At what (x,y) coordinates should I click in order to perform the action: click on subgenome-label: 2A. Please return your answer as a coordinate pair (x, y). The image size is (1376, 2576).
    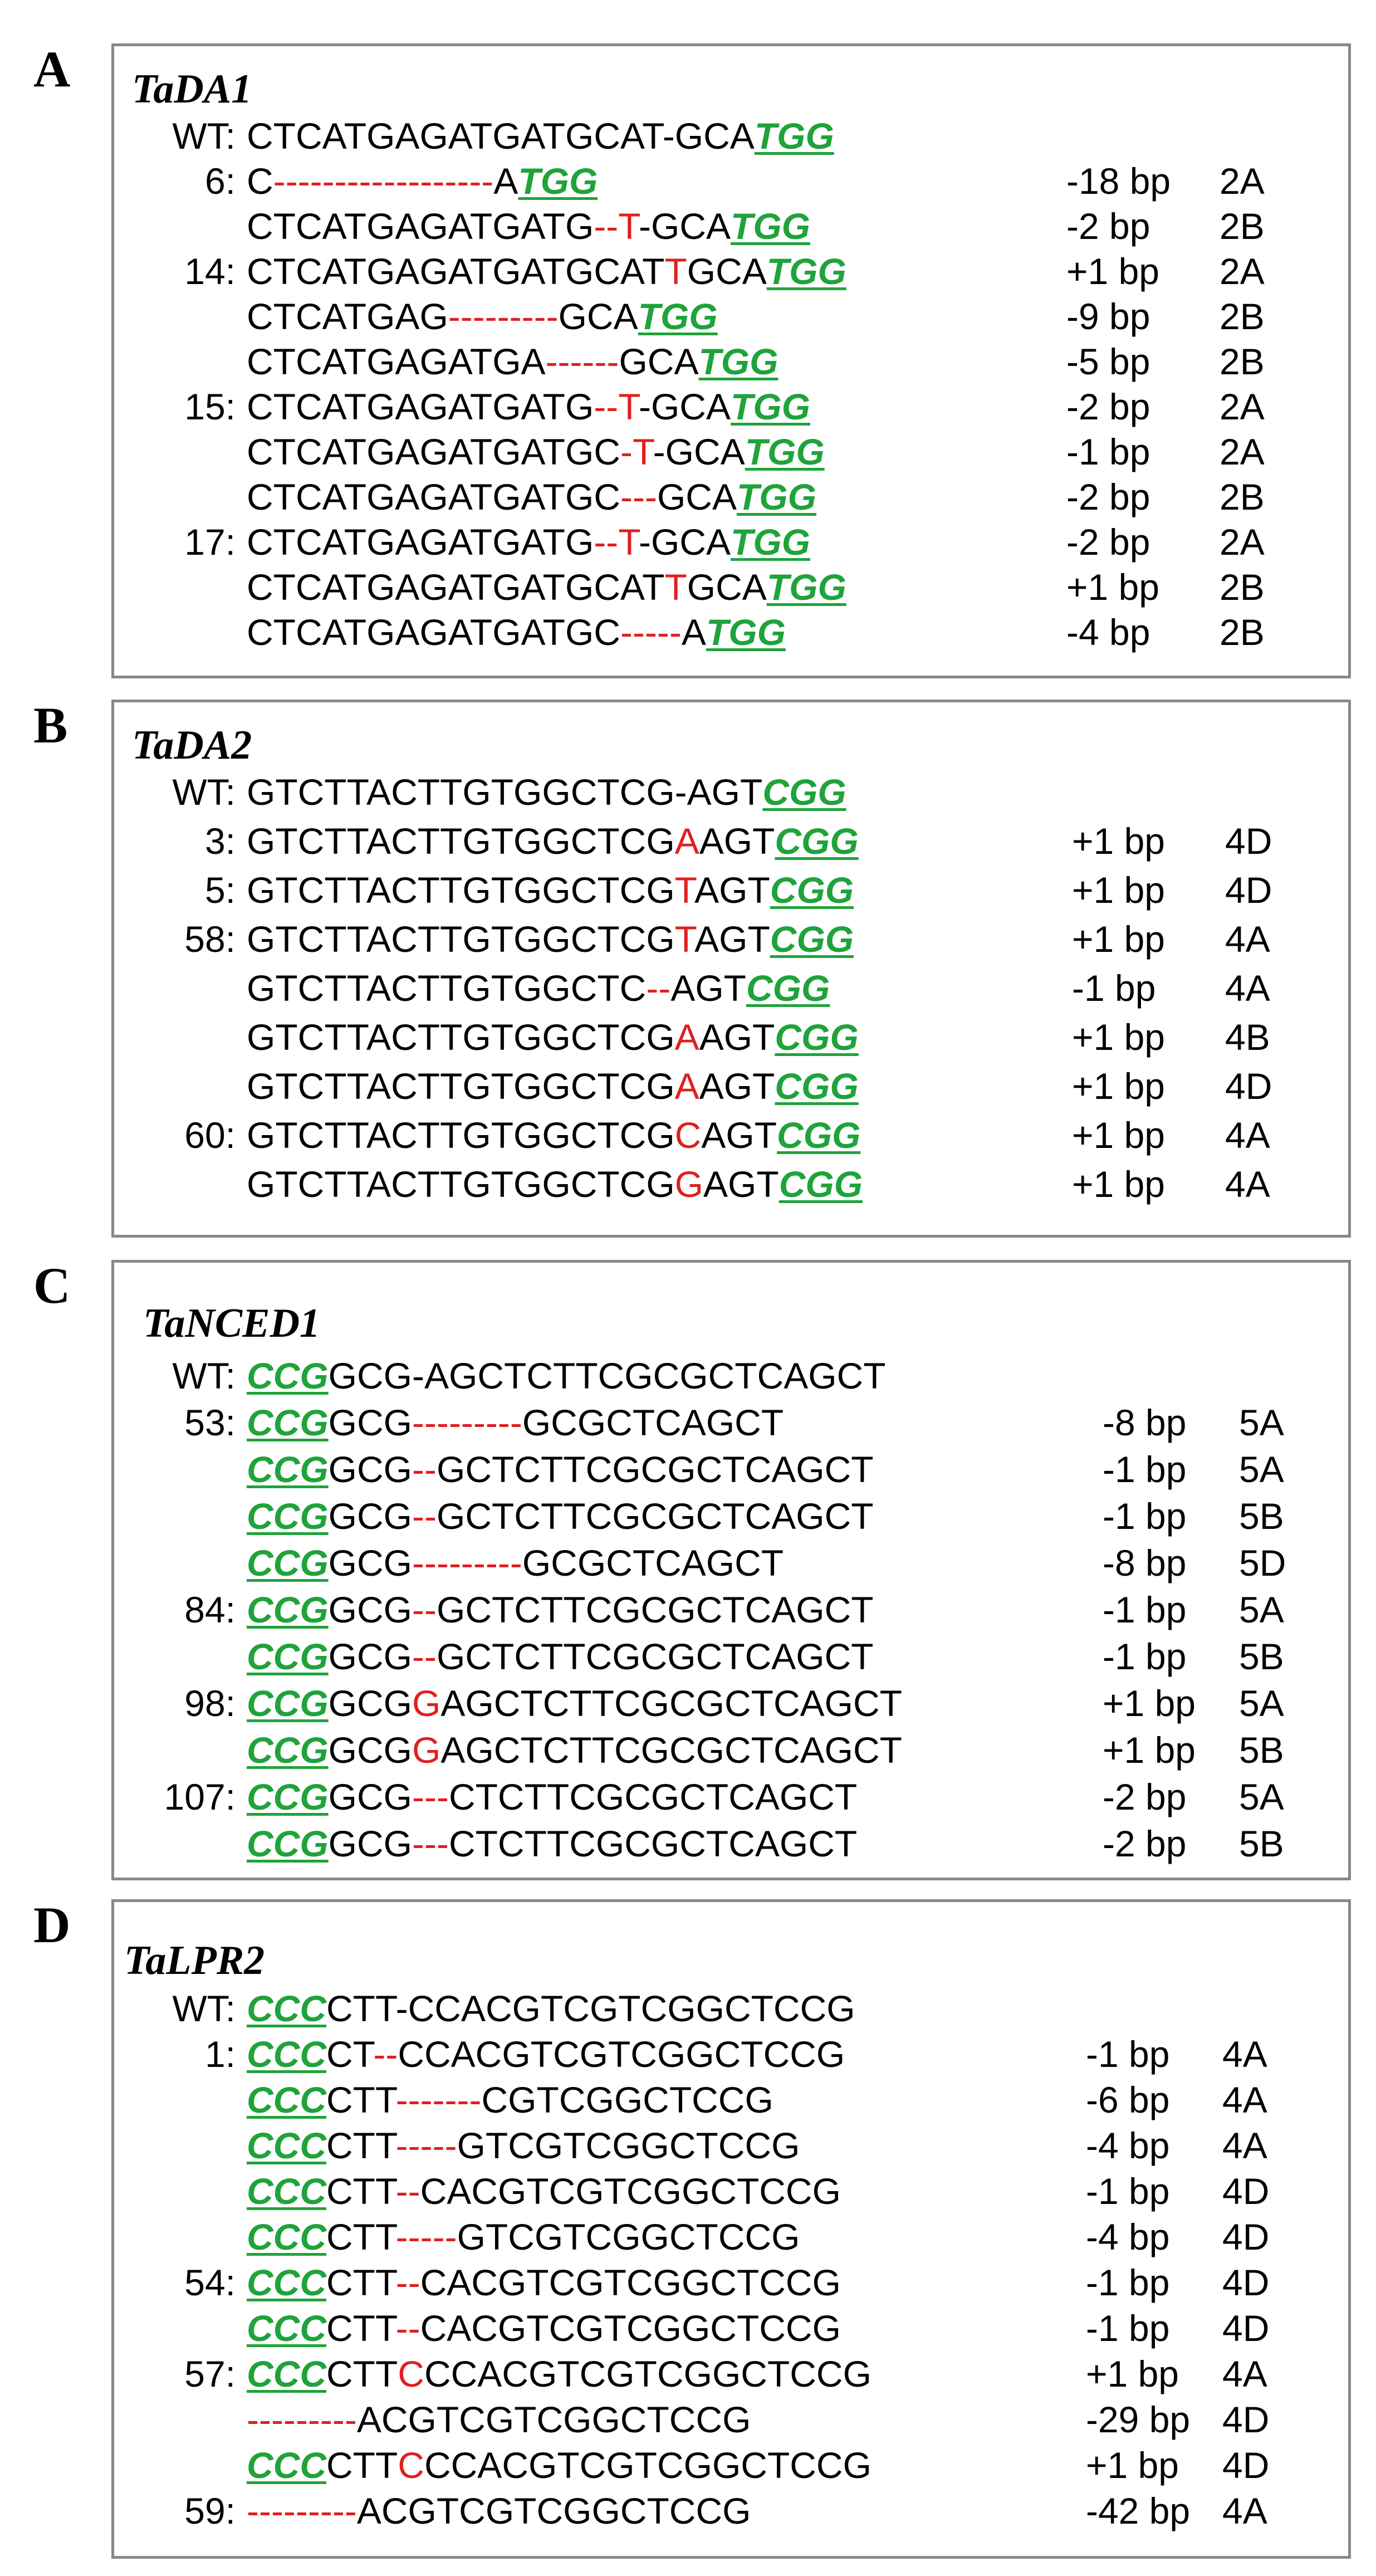
    Looking at the image, I should click on (1242, 271).